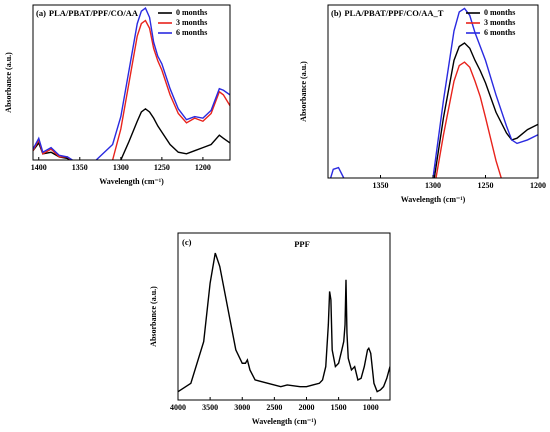 The height and width of the screenshot is (432, 550). I want to click on chart-title: (b) PLA/PBAT/PPF/CO/AA_T, so click(387, 13).